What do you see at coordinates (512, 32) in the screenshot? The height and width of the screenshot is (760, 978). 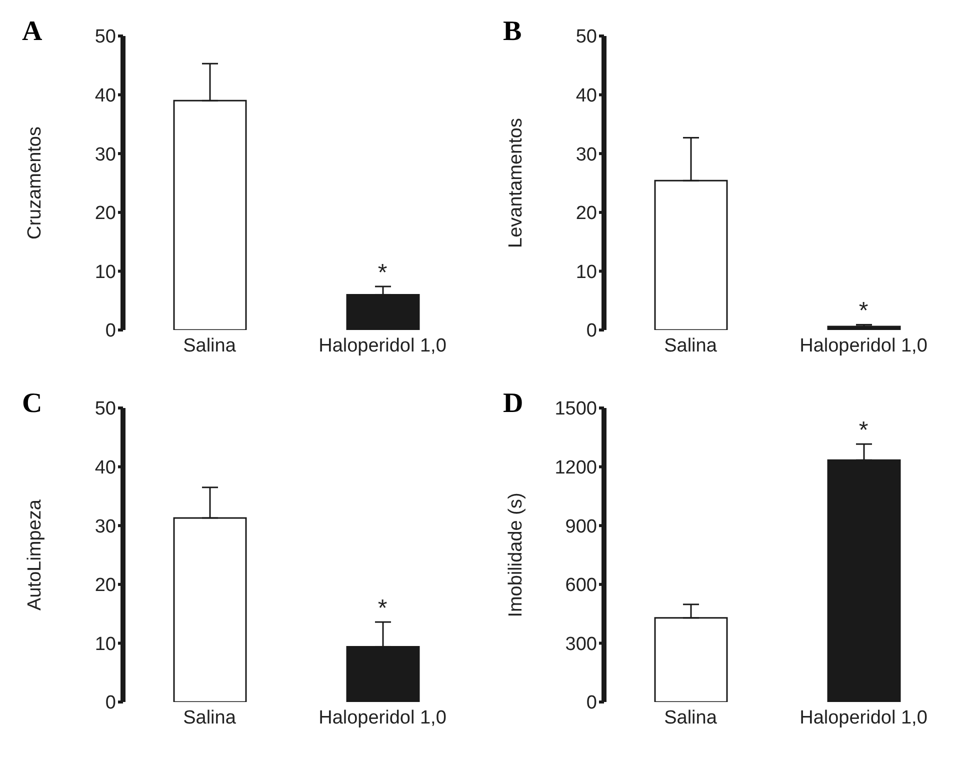 I see `chart-title: B` at bounding box center [512, 32].